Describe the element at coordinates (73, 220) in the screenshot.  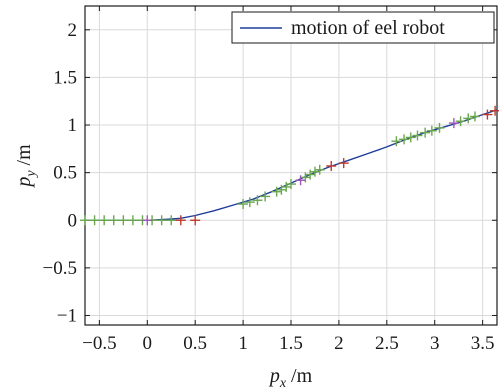
I see `y-tick-label: 0` at that location.